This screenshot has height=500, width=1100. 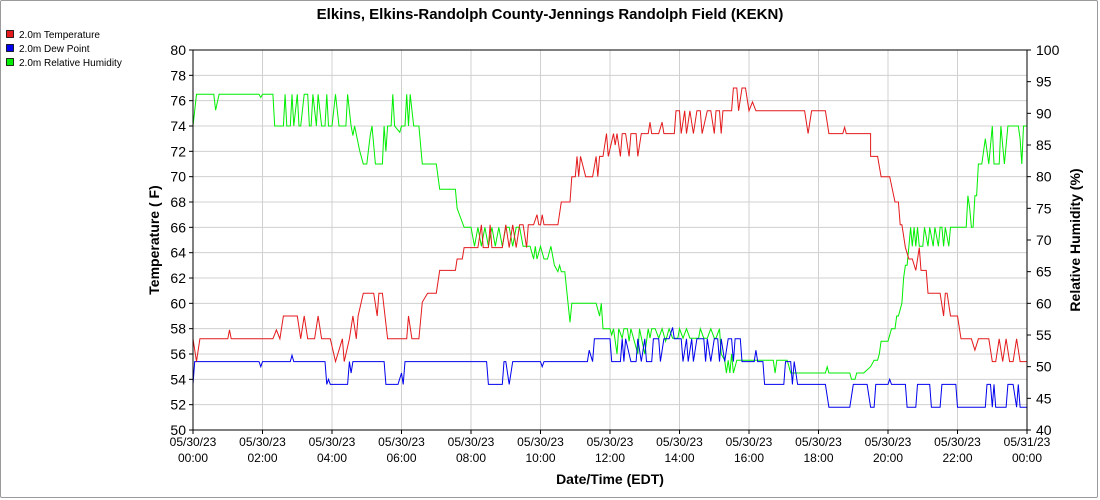 What do you see at coordinates (540, 458) in the screenshot?
I see `x-tick-time: 10:00` at bounding box center [540, 458].